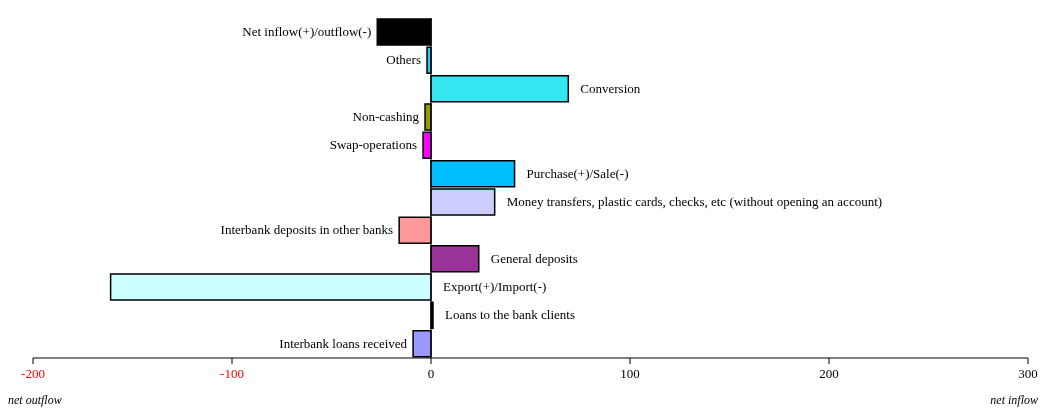  Describe the element at coordinates (35, 400) in the screenshot. I see `text: net outflow` at that location.